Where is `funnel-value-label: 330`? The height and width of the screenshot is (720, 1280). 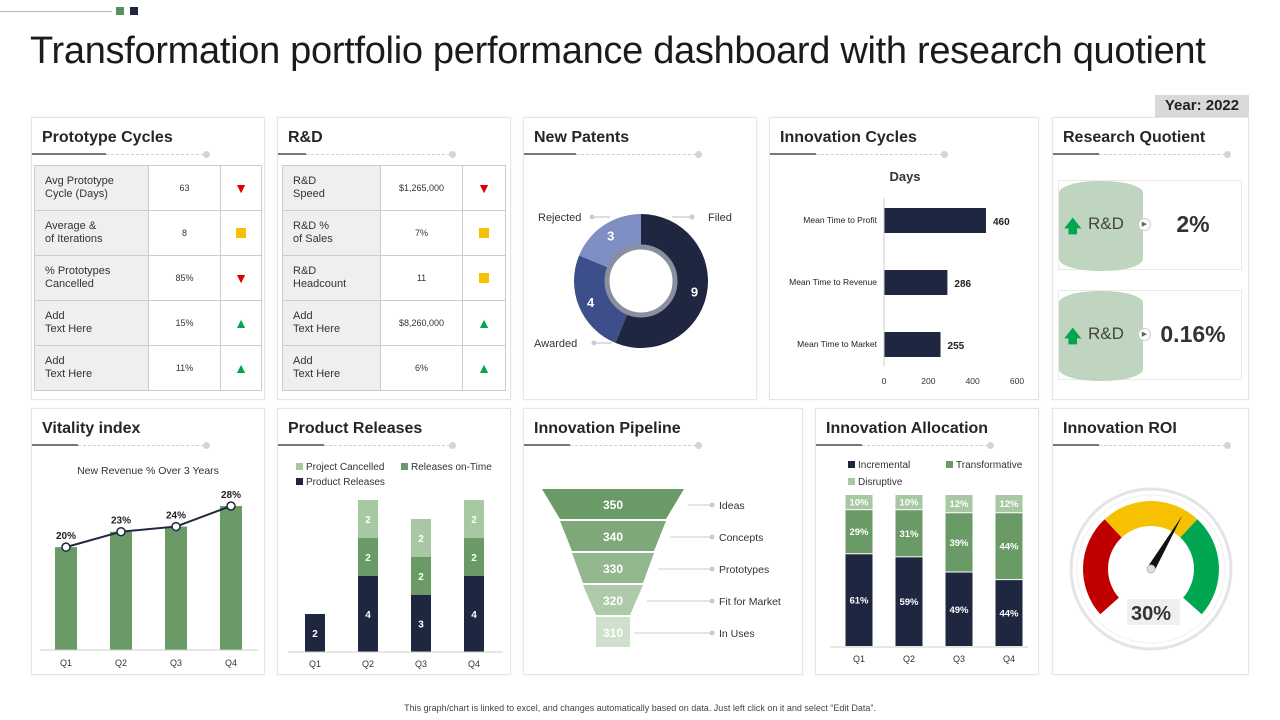
funnel-value-label: 330 is located at coordinates (613, 569).